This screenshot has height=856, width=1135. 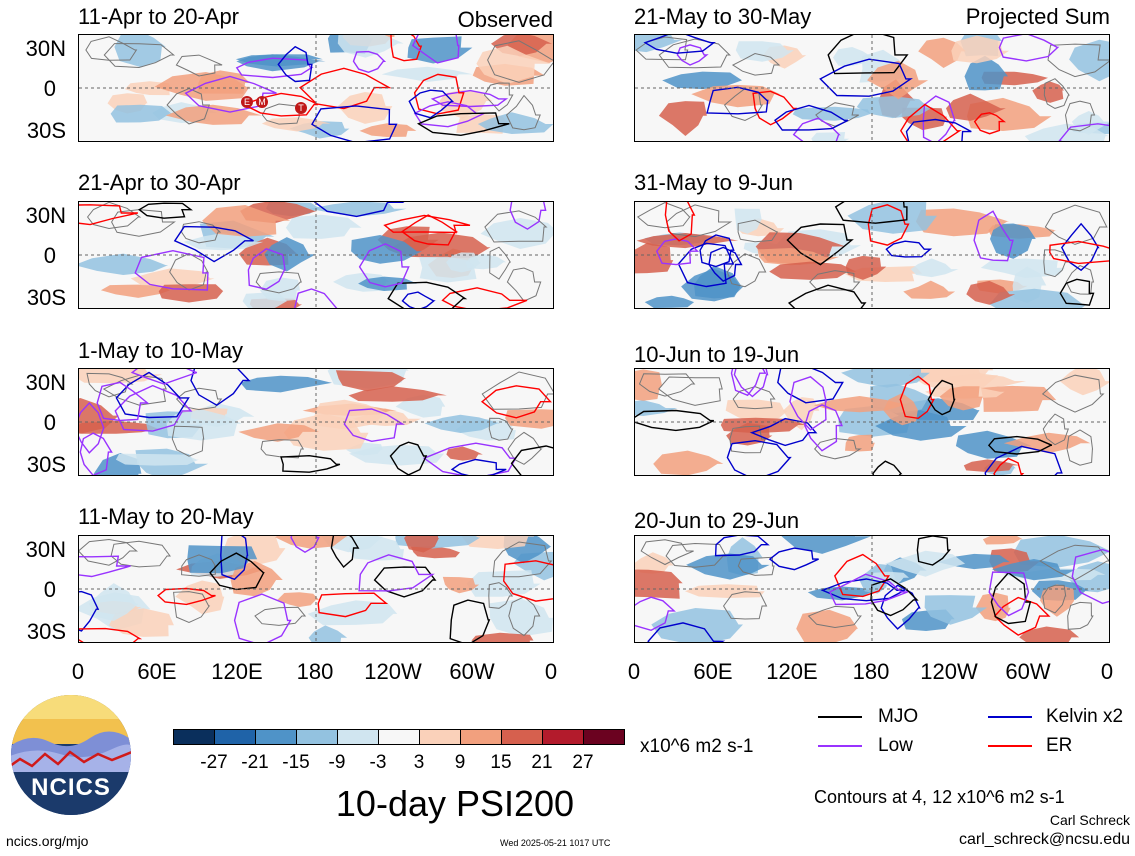 I want to click on site-url: ncics.org/mjo, so click(x=47, y=841).